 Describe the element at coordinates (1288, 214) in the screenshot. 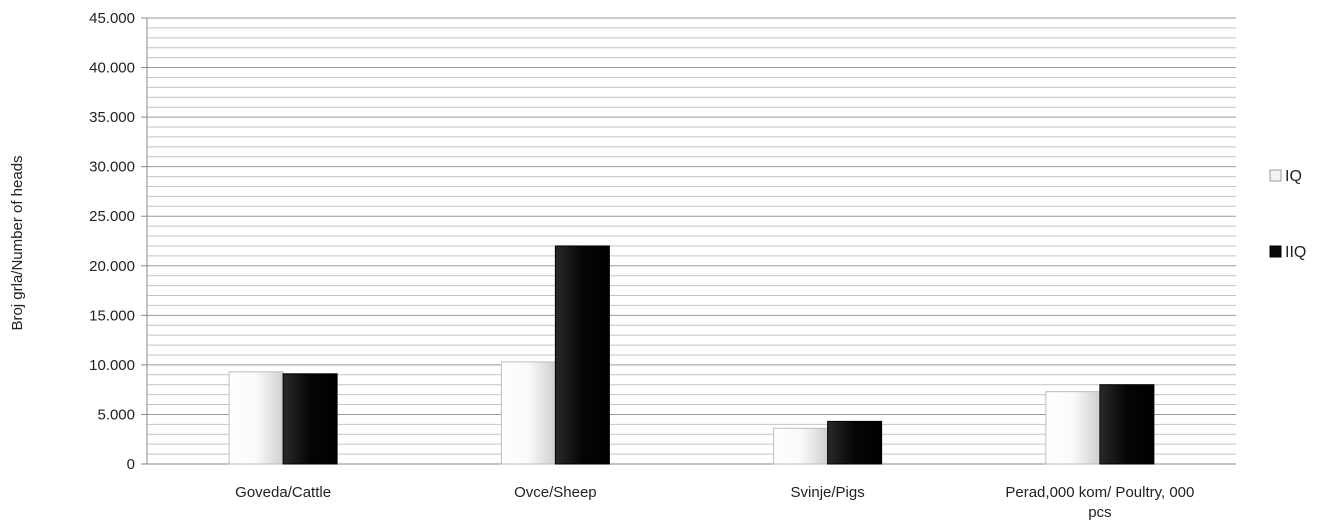

I see `legend: IQ IIQ` at that location.